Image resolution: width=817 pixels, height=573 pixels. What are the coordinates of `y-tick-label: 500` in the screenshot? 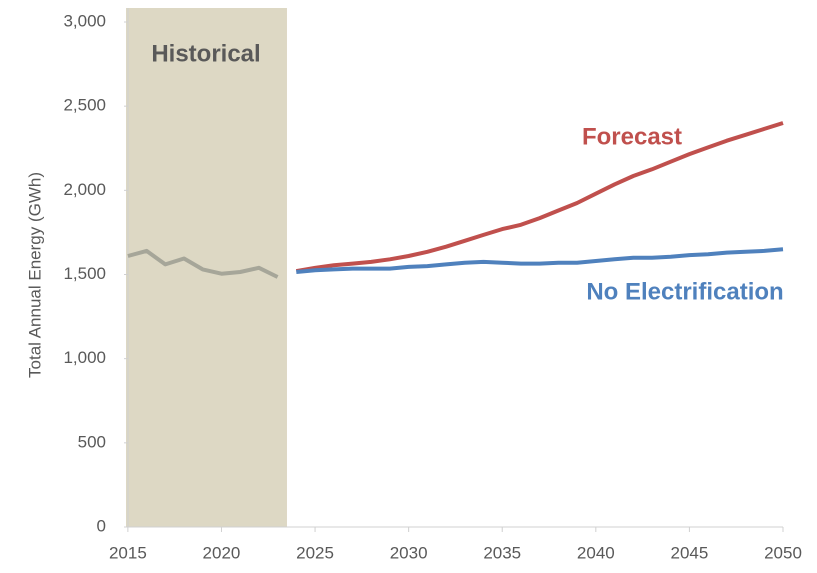 It's located at (92, 441).